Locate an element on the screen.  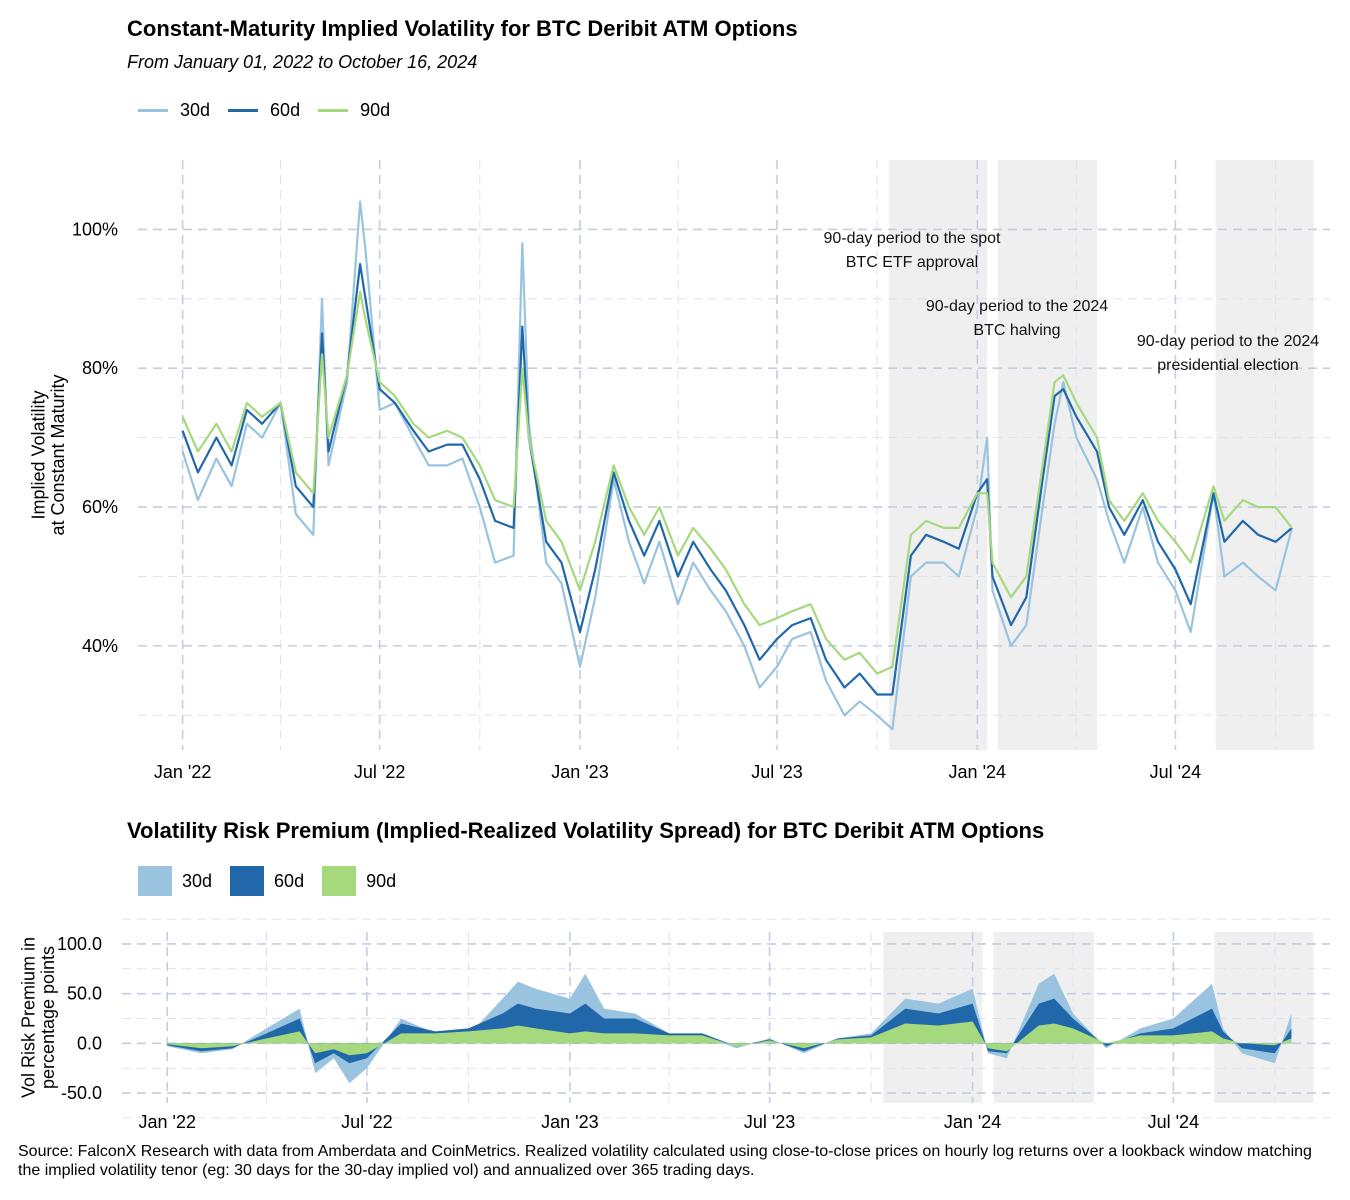
legend2-label-90d: 90d is located at coordinates (381, 880).